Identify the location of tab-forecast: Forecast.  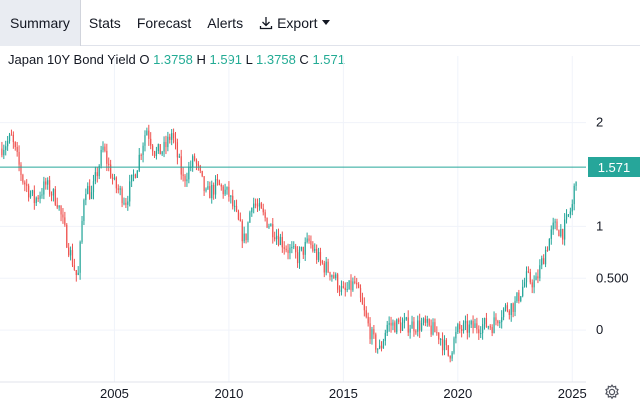
(164, 23).